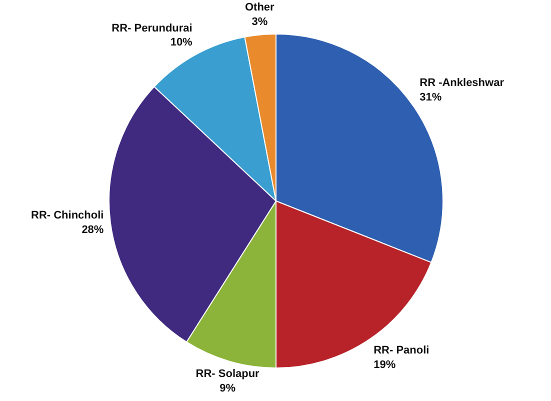 This screenshot has width=551, height=401. Describe the element at coordinates (93, 230) in the screenshot. I see `data-label: 28%` at that location.